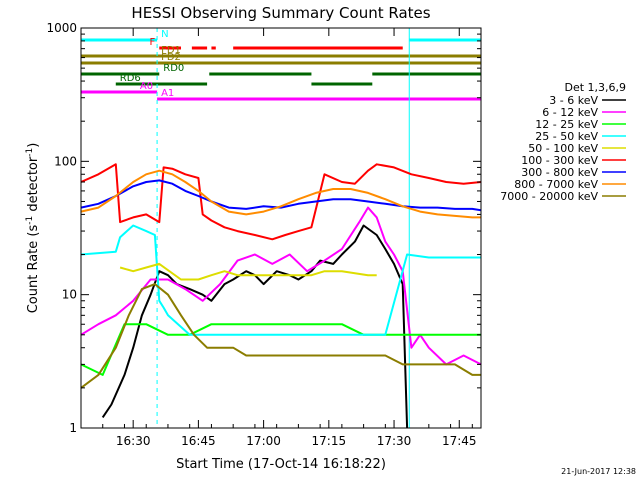 This screenshot has height=480, width=640. Describe the element at coordinates (598, 471) in the screenshot. I see `footer-date: 21-Jun-2017 12:38` at that location.